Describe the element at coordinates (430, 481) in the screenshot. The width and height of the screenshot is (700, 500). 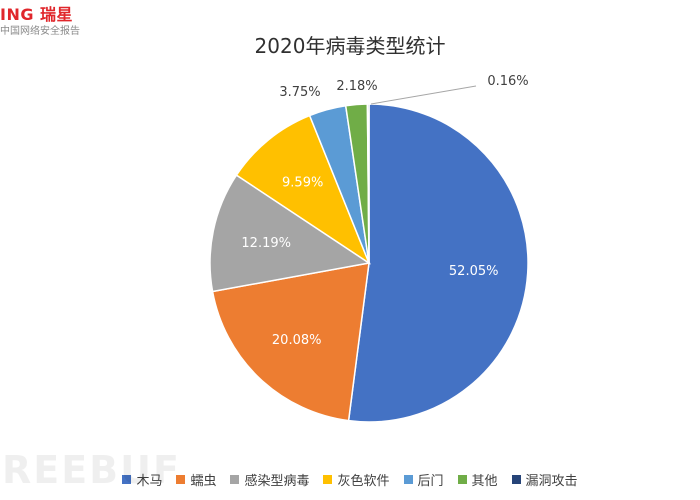
I see `legend-label: 后门` at that location.